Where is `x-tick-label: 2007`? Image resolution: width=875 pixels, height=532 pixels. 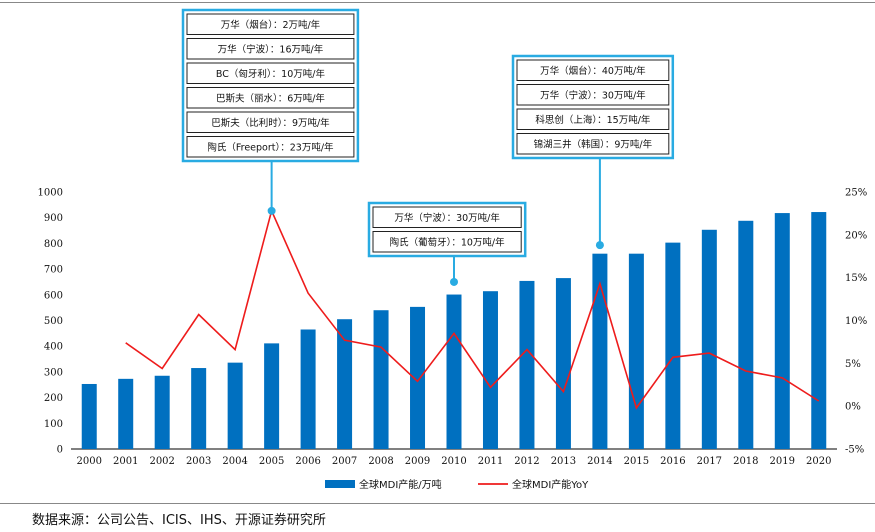
x-tick-label: 2007 is located at coordinates (344, 461).